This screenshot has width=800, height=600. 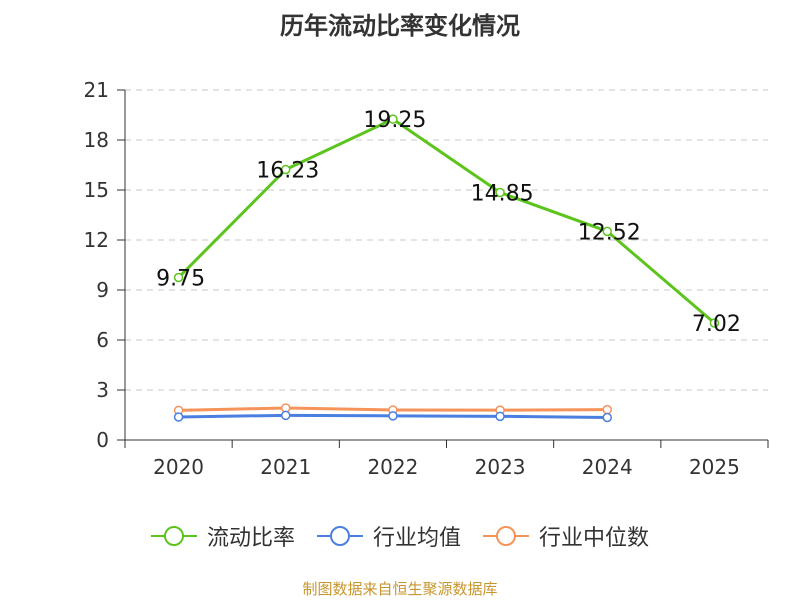 What do you see at coordinates (392, 467) in the screenshot?
I see `x-tick-label: 2022` at bounding box center [392, 467].